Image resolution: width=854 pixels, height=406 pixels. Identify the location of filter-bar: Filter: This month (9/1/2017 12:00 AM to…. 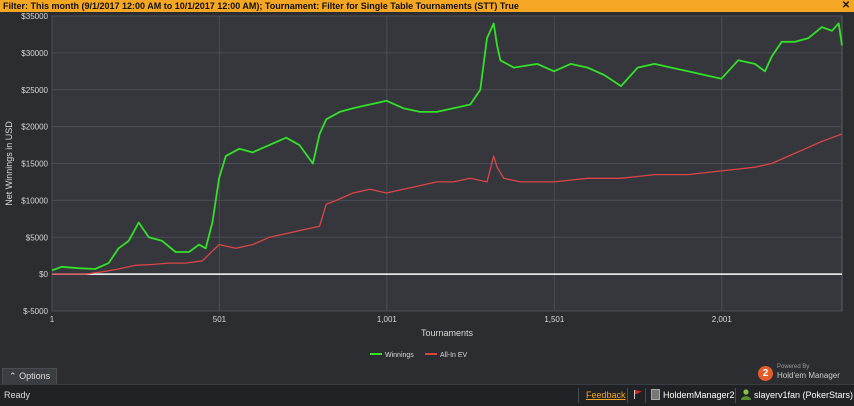
(427, 6).